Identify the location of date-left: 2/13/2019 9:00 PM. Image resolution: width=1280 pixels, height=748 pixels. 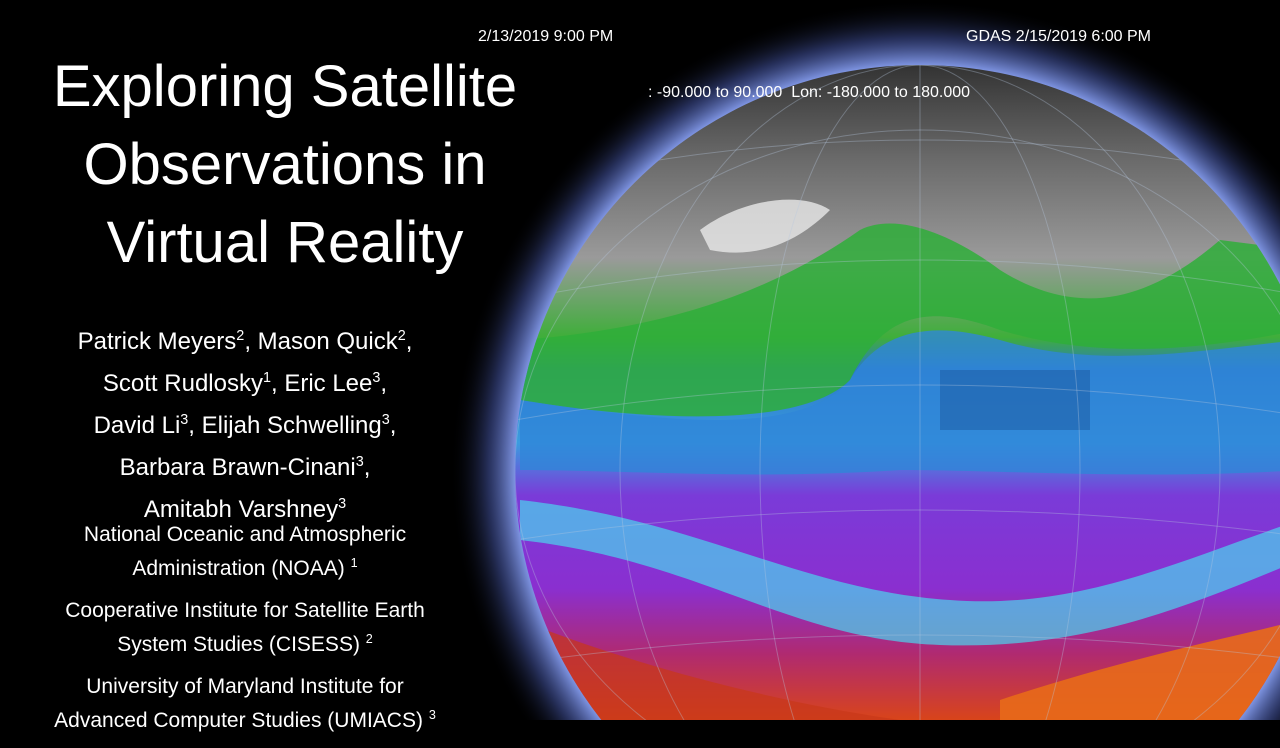
(546, 36).